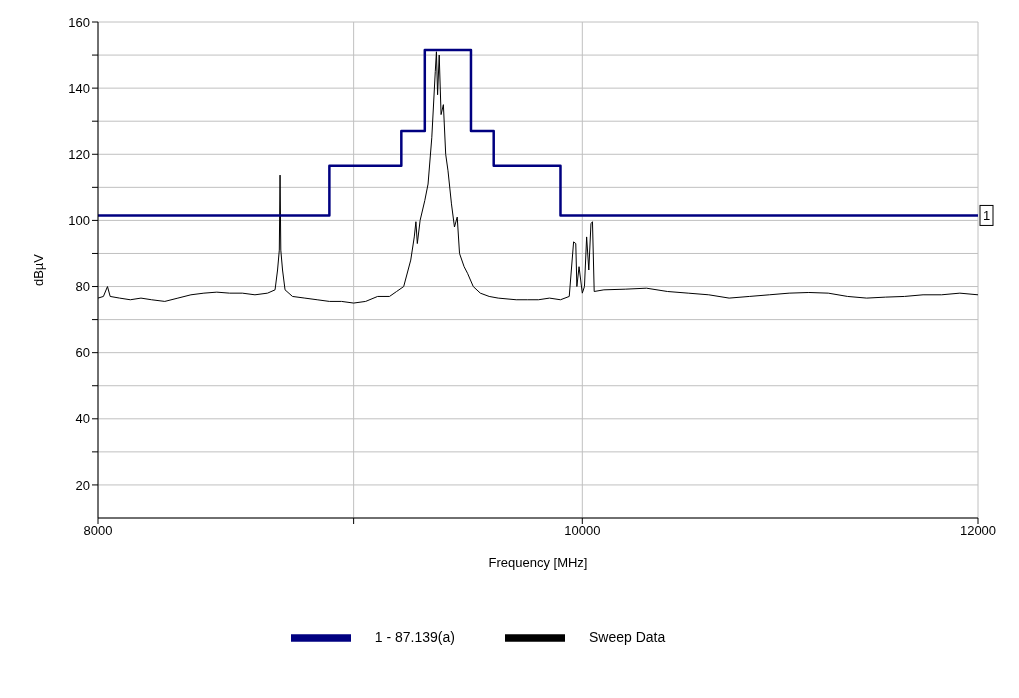 The height and width of the screenshot is (698, 1019). Describe the element at coordinates (98, 531) in the screenshot. I see `x-tick-label: 8000` at that location.